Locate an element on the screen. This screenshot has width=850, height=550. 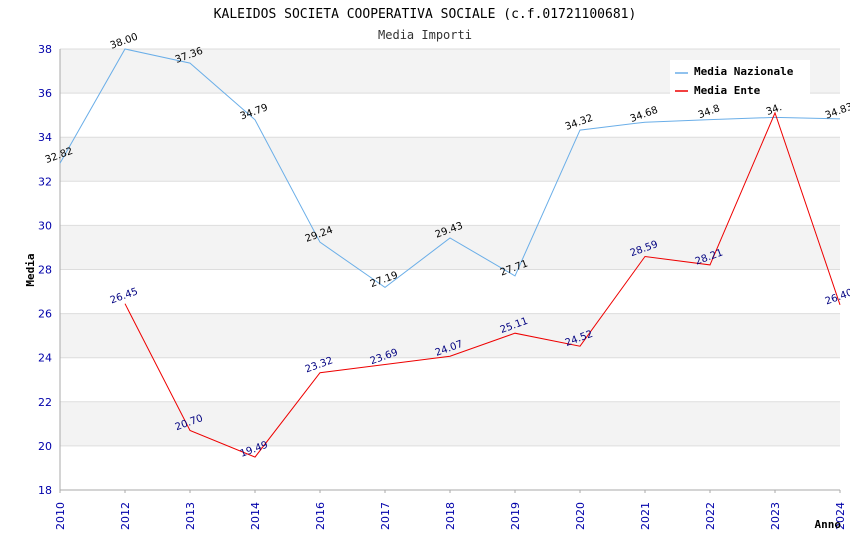
y-tick-label: 38 is located at coordinates (45, 49).